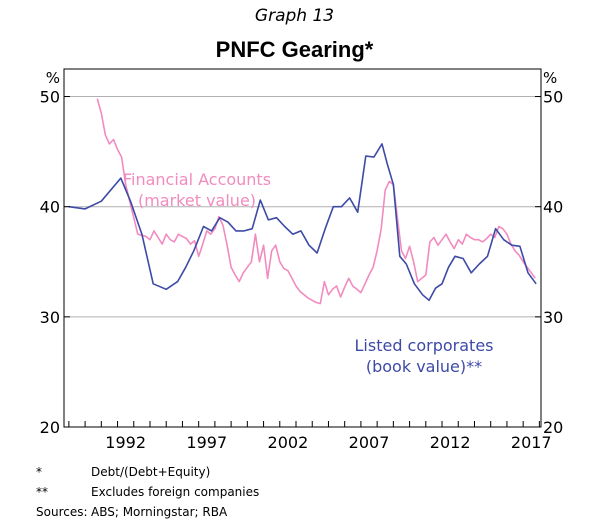 This screenshot has width=589, height=524. Describe the element at coordinates (531, 442) in the screenshot. I see `xtick-label-2017: 2017` at that location.